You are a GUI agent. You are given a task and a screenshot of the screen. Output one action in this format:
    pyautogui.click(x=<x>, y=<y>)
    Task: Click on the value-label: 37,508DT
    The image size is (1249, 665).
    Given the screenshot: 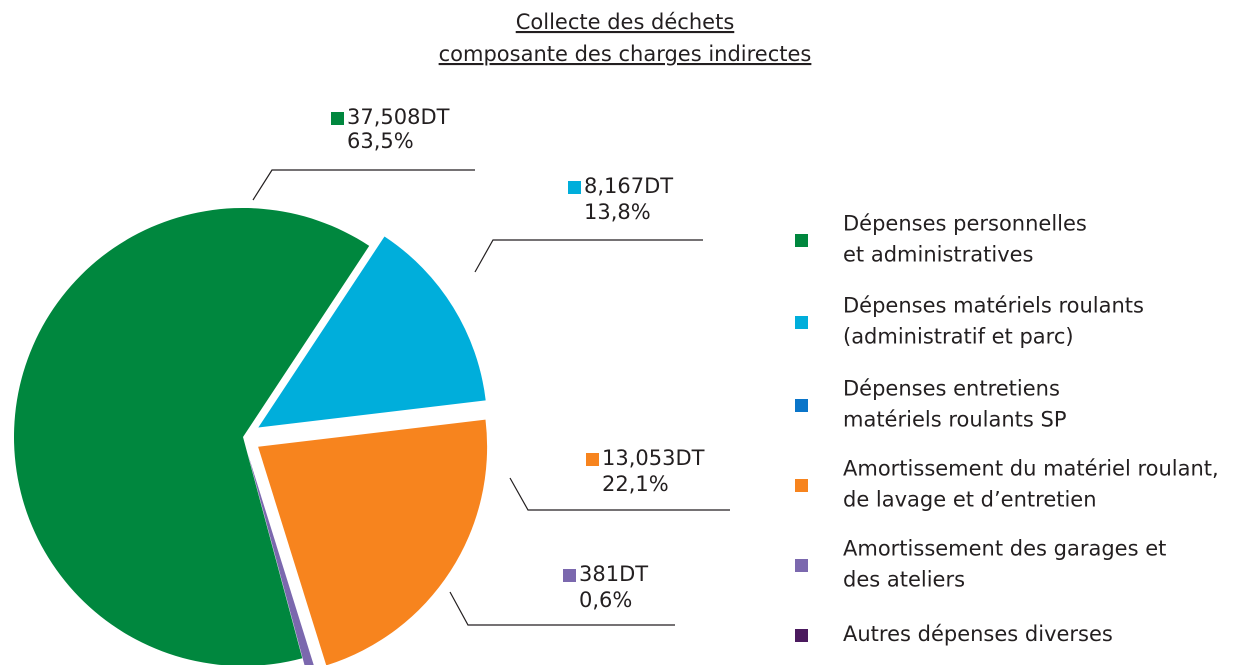 What is the action you would take?
    pyautogui.click(x=398, y=117)
    